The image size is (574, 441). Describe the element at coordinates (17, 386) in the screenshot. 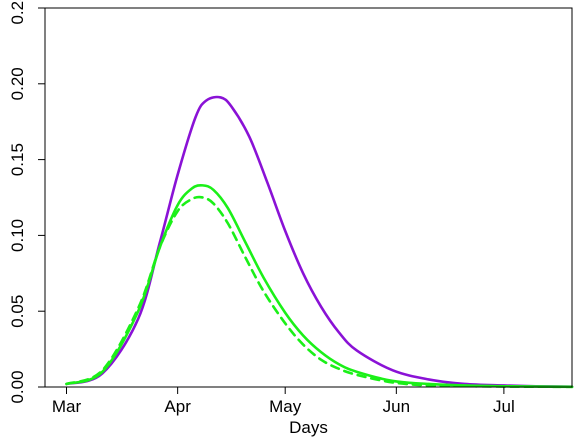

I see `y-tick-label: 0.00` at that location.